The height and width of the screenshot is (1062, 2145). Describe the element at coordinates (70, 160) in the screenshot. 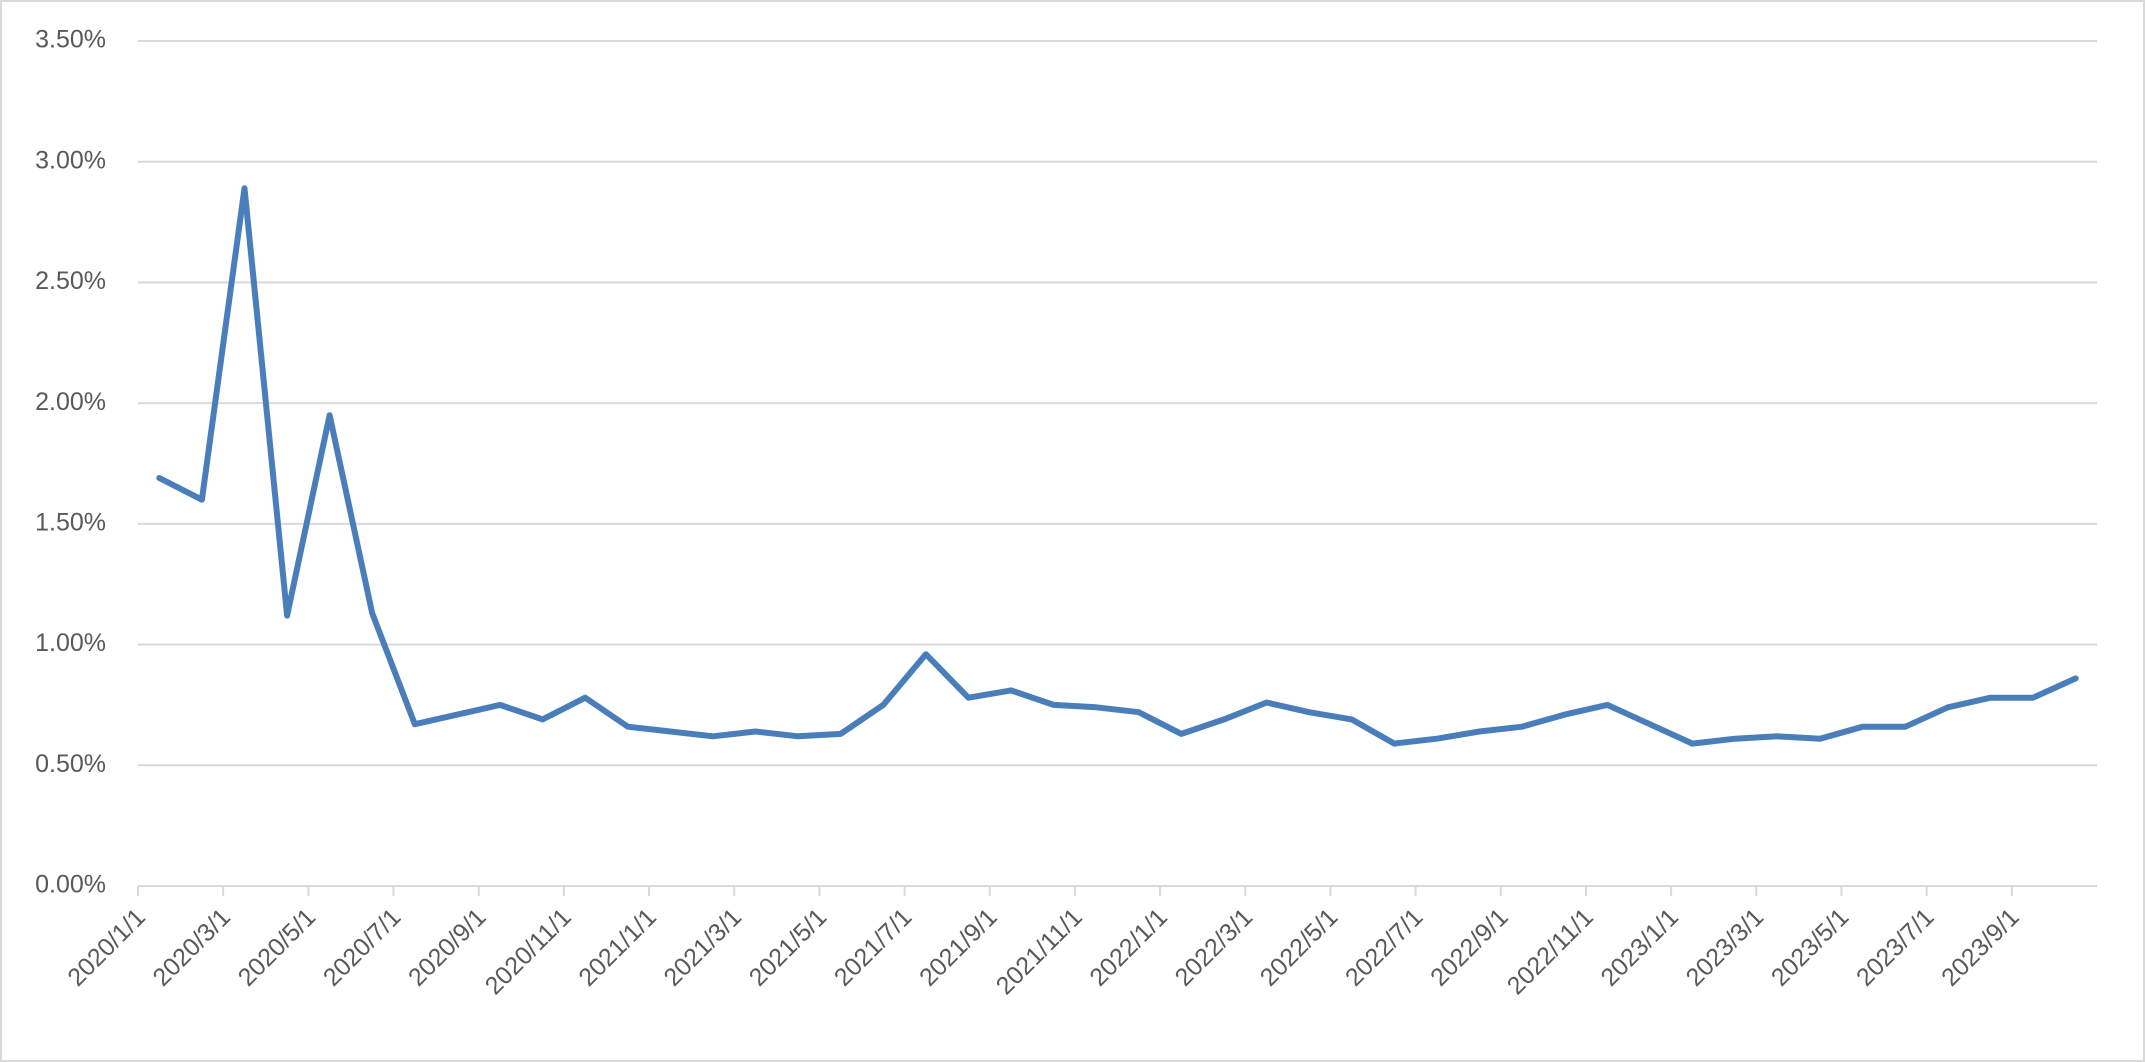

I see `y-tick-label: 3.00%` at that location.